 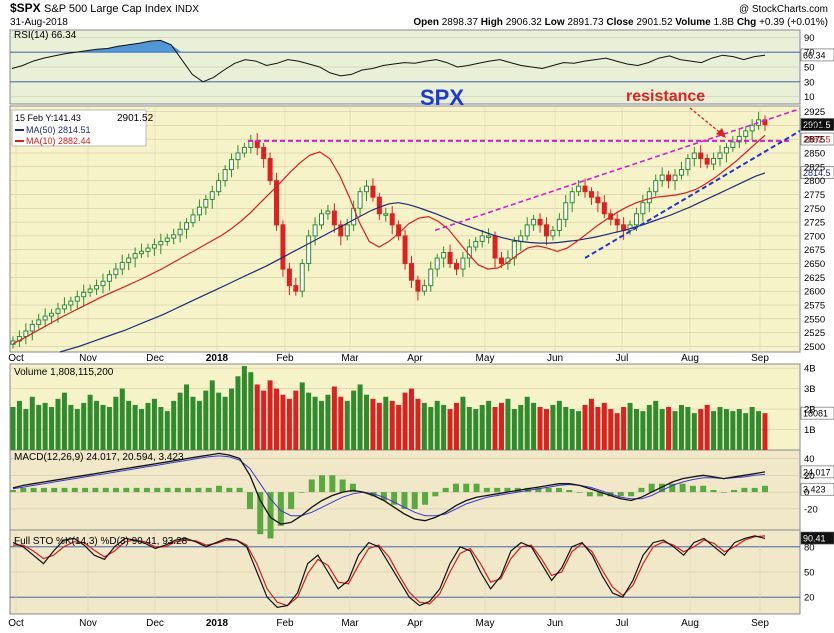 I want to click on sto-x-tick: Oct, so click(x=16, y=623).